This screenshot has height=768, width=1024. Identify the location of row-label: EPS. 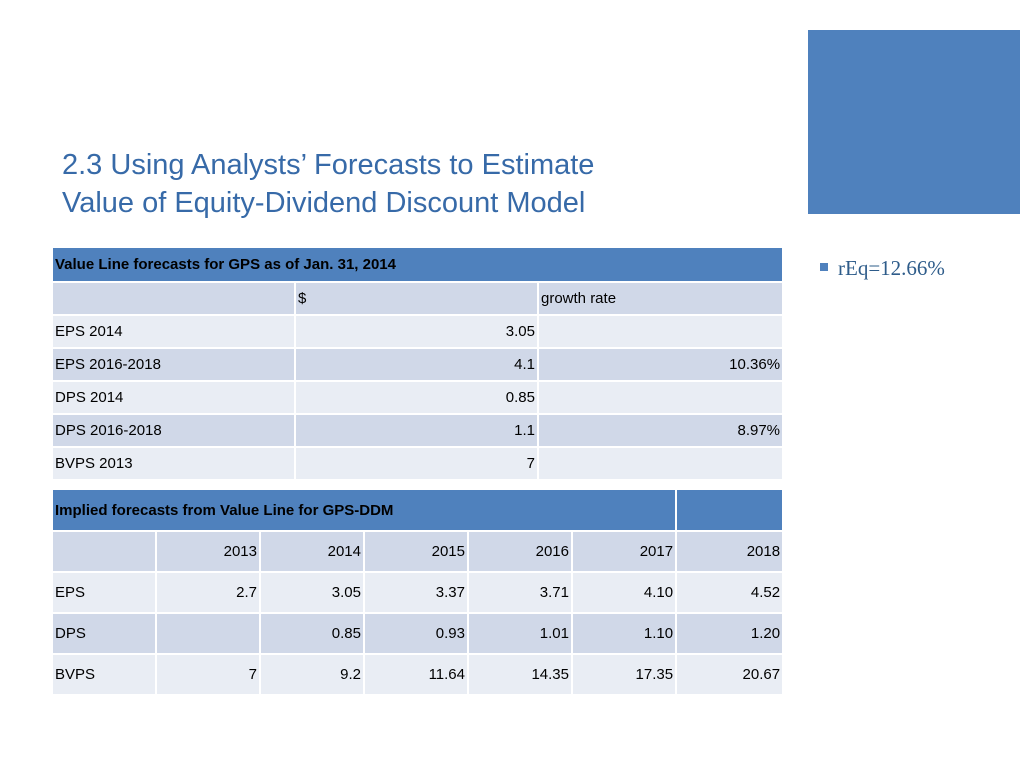
(104, 592).